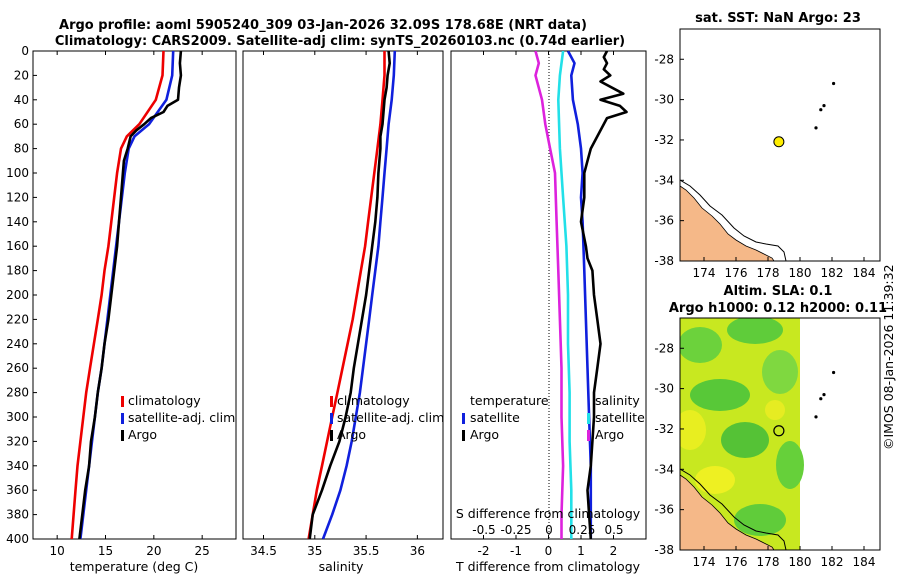 Image resolution: width=900 pixels, height=580 pixels. What do you see at coordinates (21, 124) in the screenshot?
I see `depth-tick-label: 60` at bounding box center [21, 124].